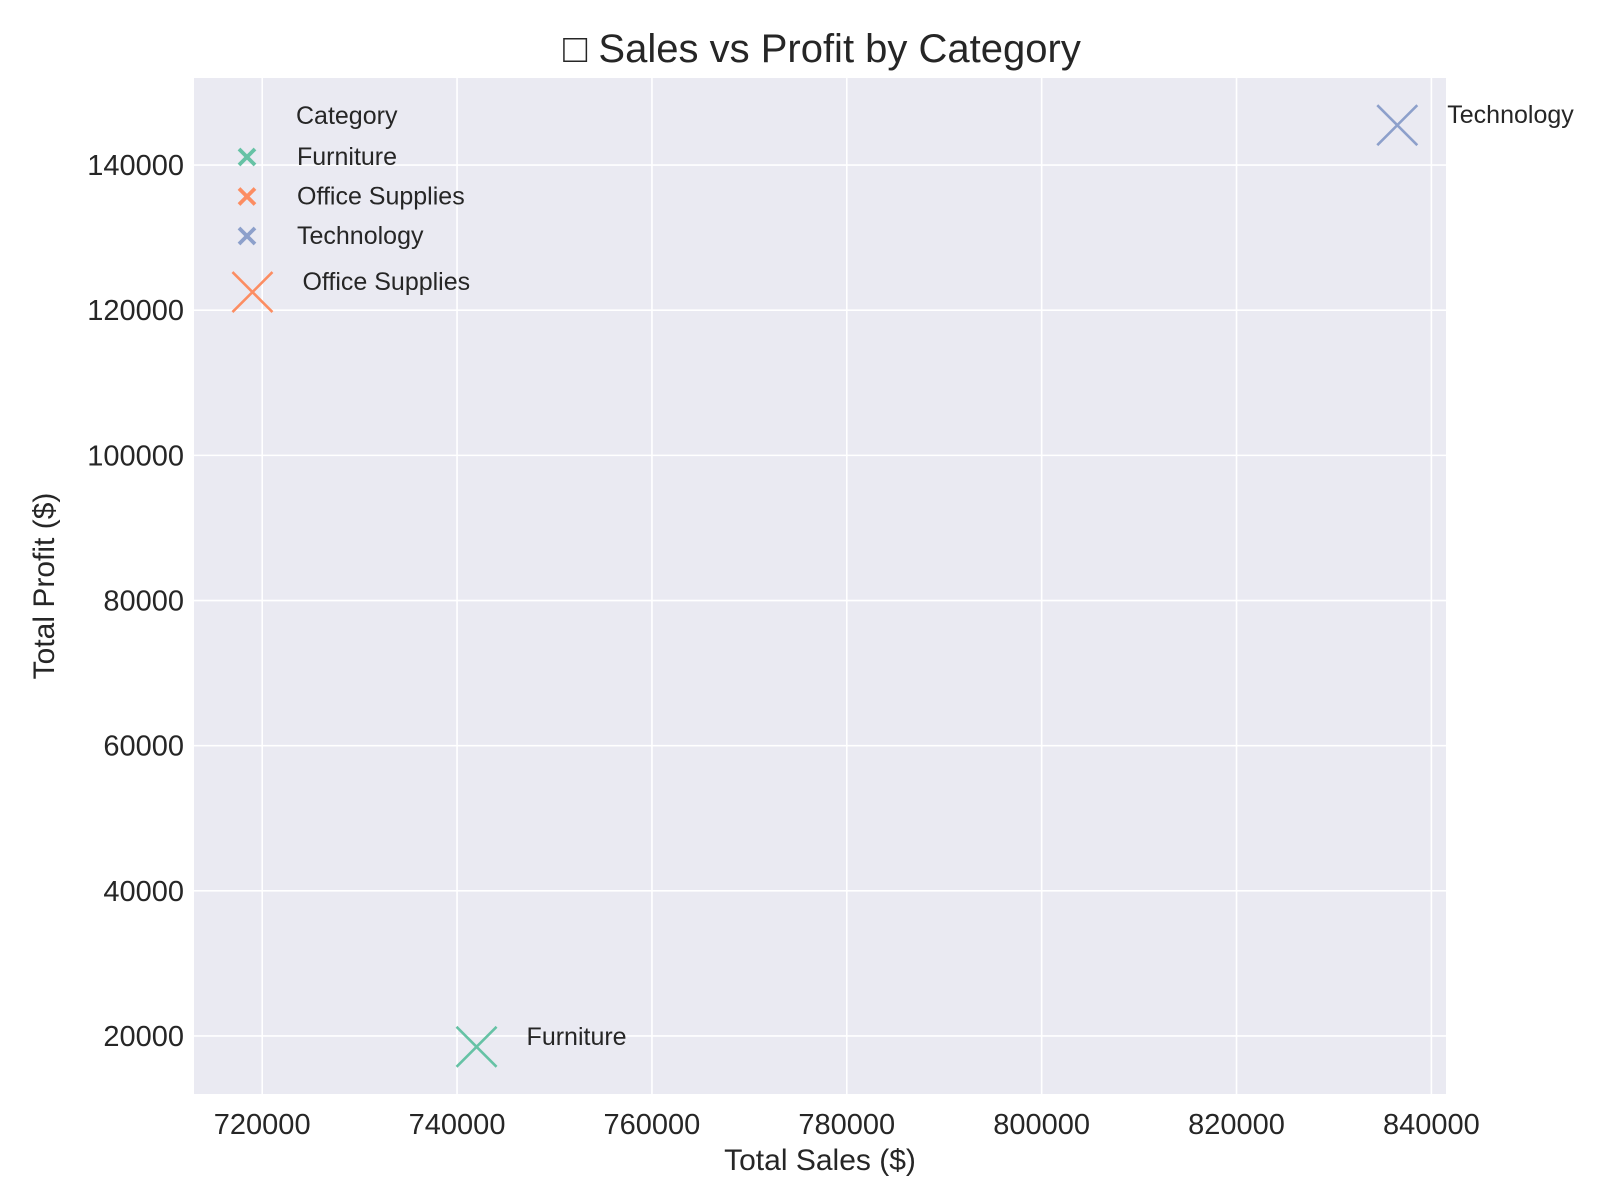 The width and height of the screenshot is (1600, 1200). I want to click on y-tick-label: 120000, so click(135, 311).